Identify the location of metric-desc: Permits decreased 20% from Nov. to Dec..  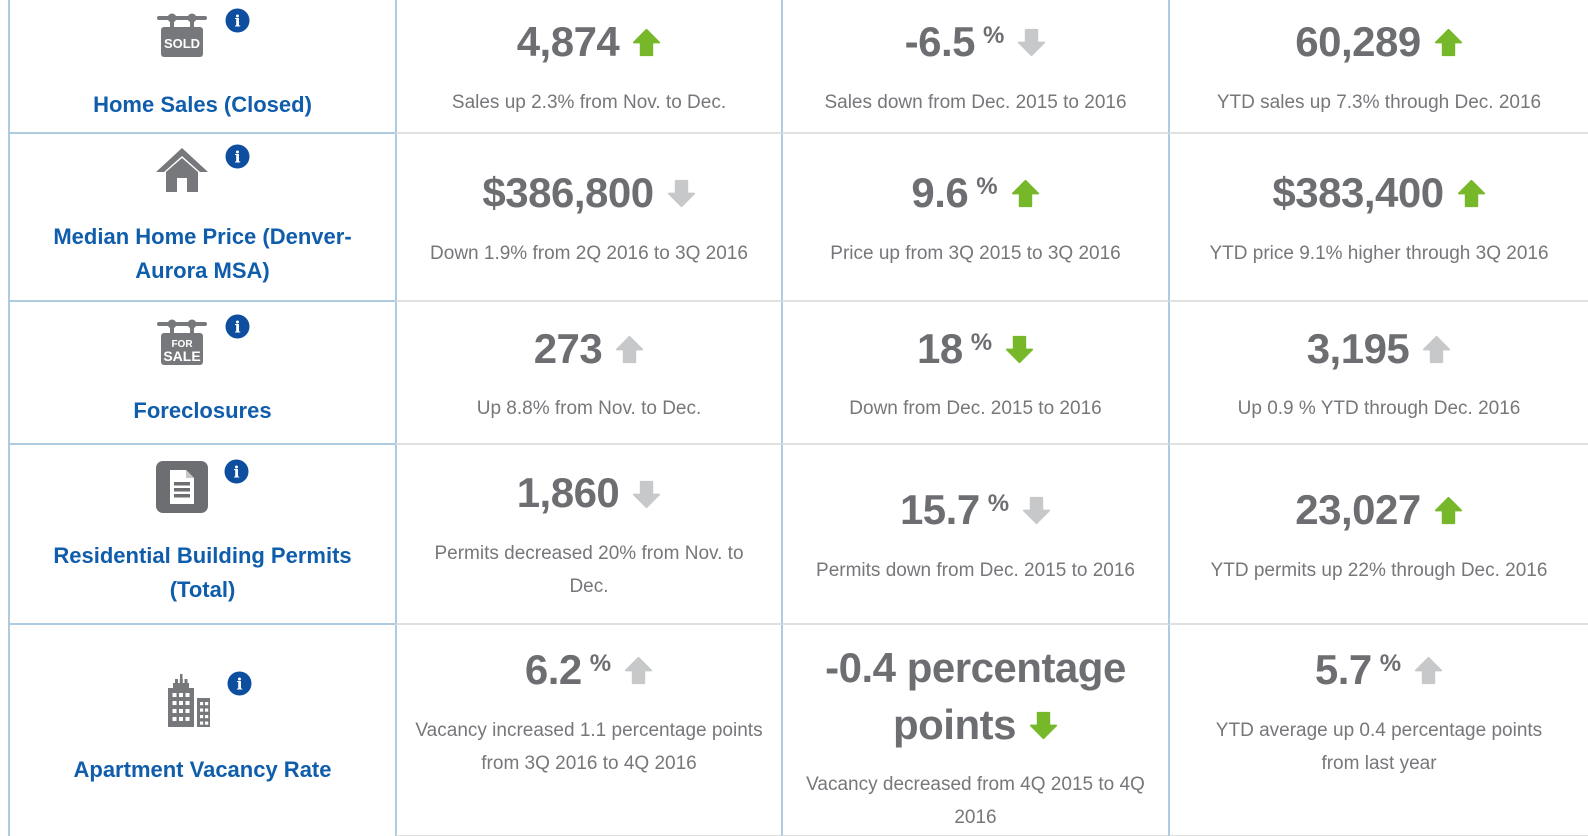
(589, 570).